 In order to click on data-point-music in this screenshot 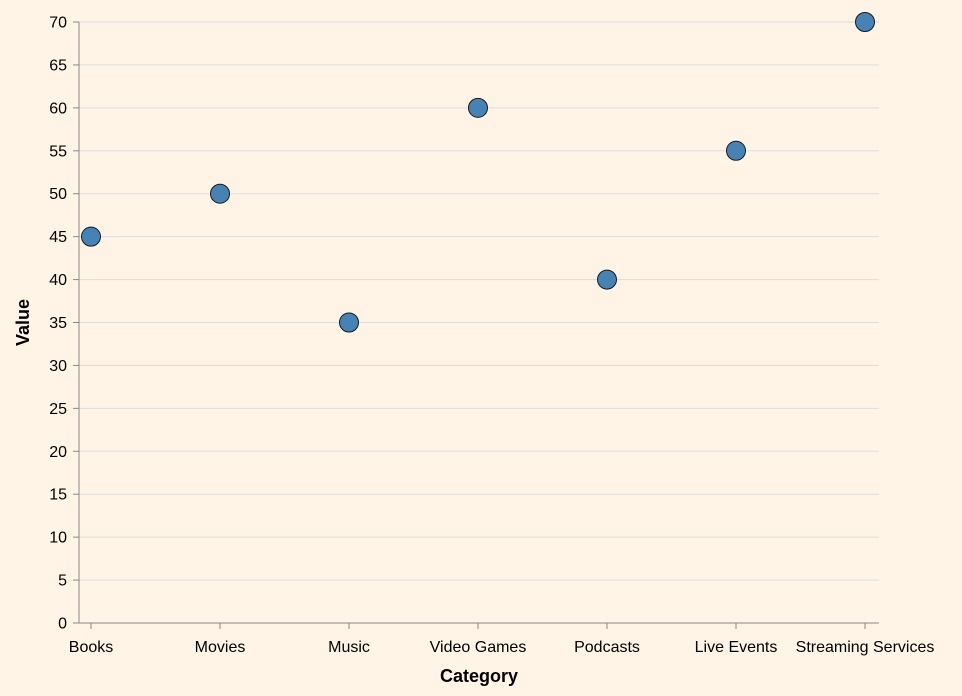, I will do `click(349, 322)`.